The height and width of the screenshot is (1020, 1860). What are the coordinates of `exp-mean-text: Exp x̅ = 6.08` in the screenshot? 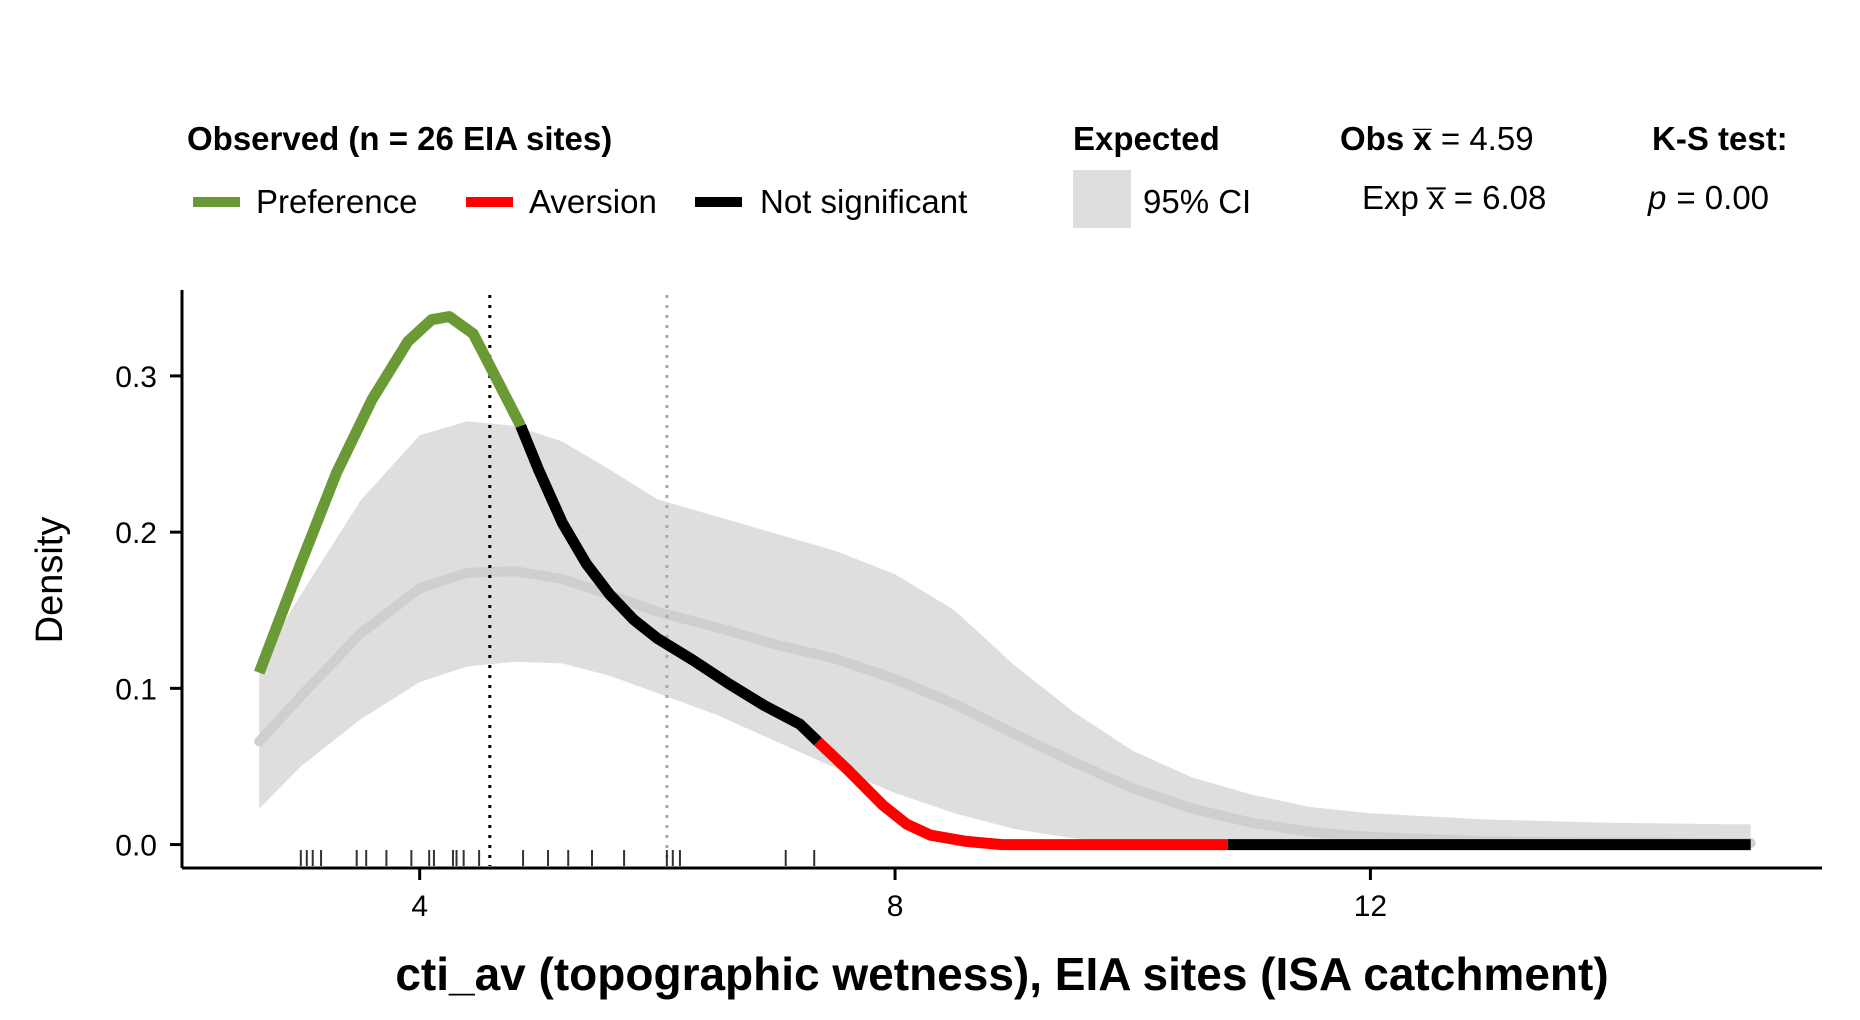 It's located at (1454, 197).